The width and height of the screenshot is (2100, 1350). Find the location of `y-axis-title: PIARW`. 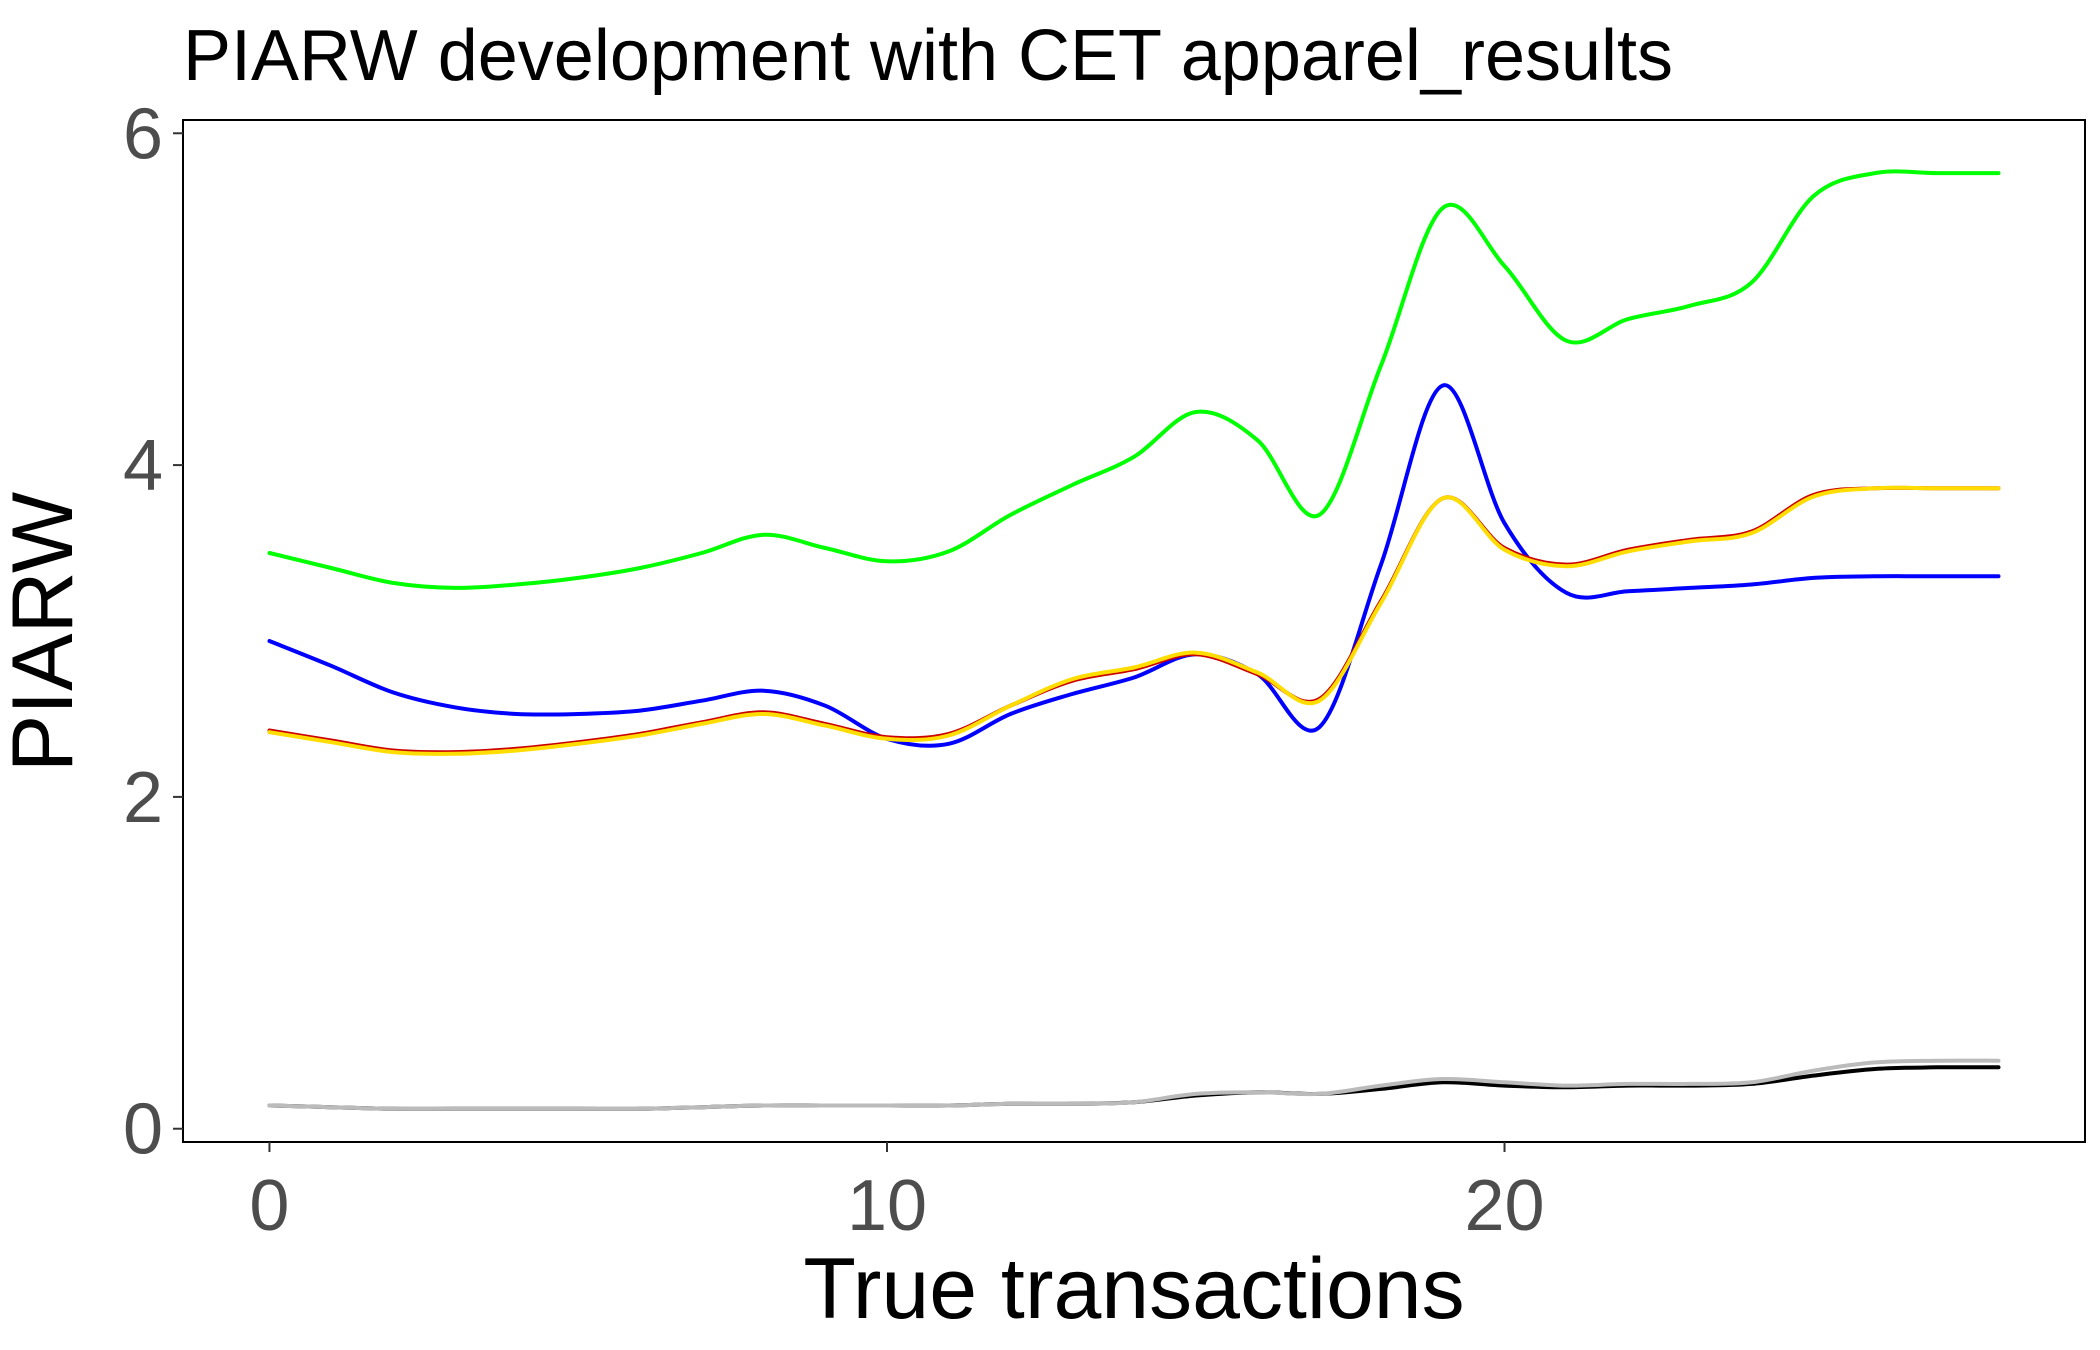

y-axis-title: PIARW is located at coordinates (45, 632).